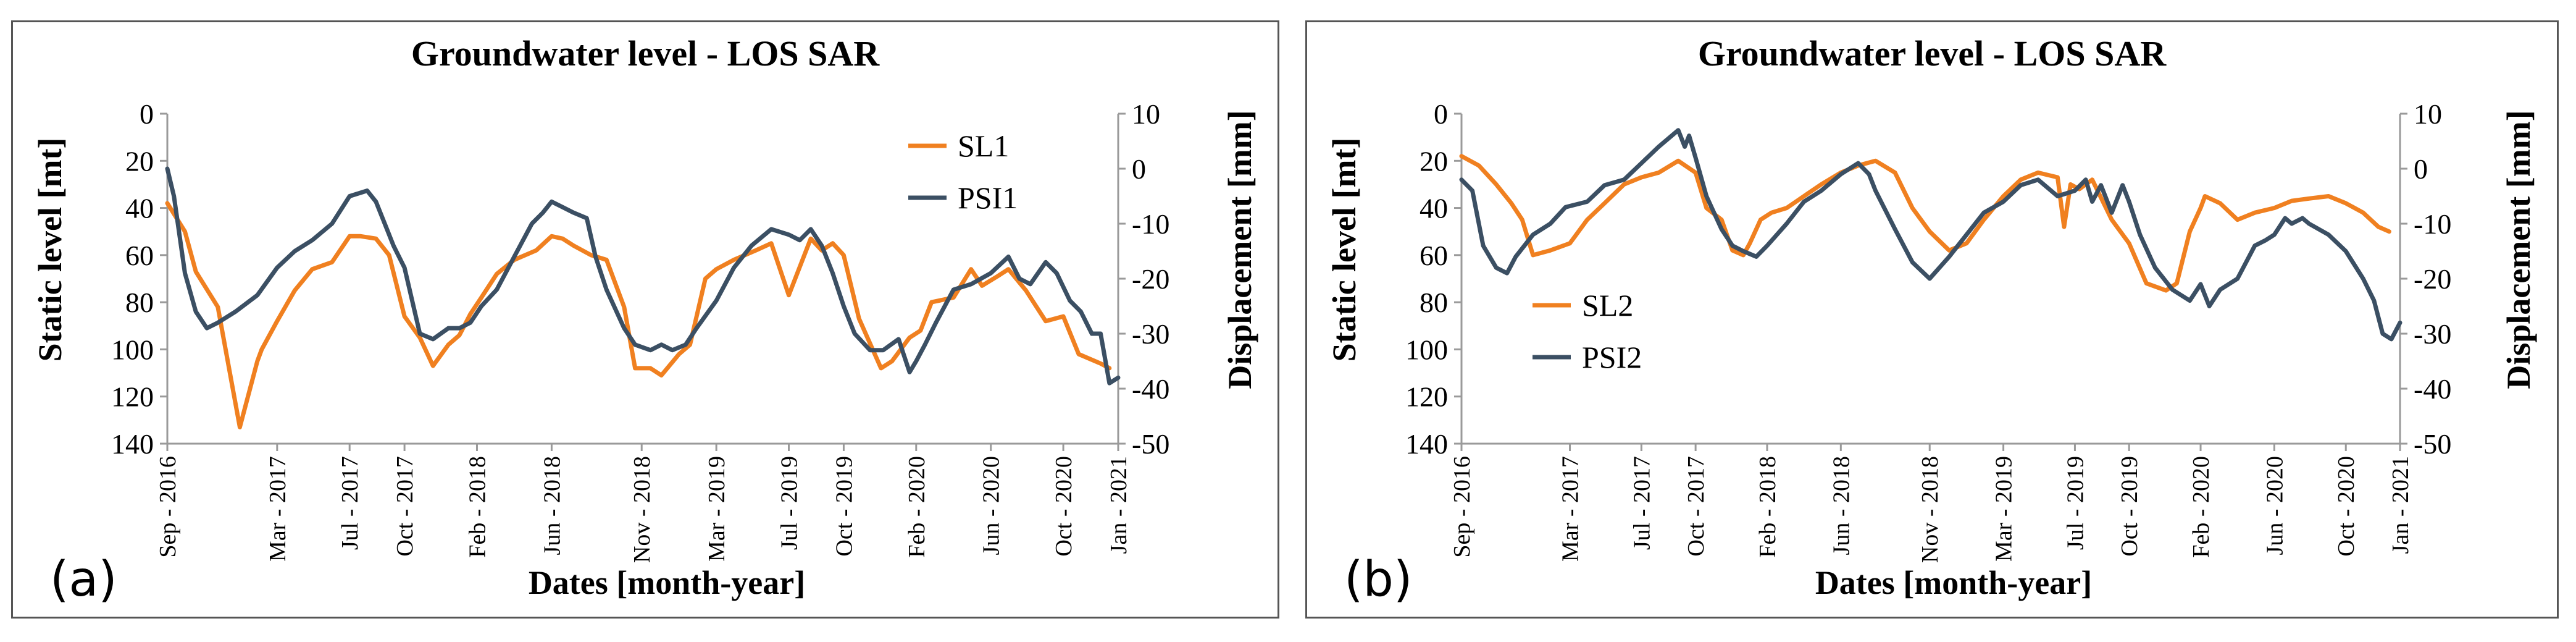  What do you see at coordinates (405, 506) in the screenshot?
I see `chart-a-x-tick-label: Oct - 2017` at bounding box center [405, 506].